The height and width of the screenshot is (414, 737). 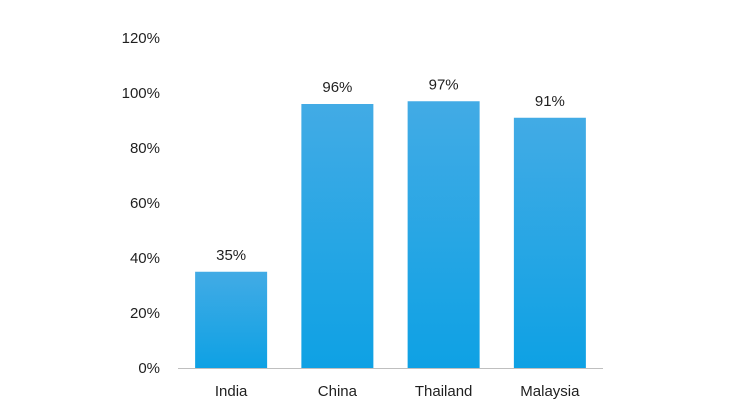 What do you see at coordinates (141, 93) in the screenshot?
I see `y-tick-label: 100%` at bounding box center [141, 93].